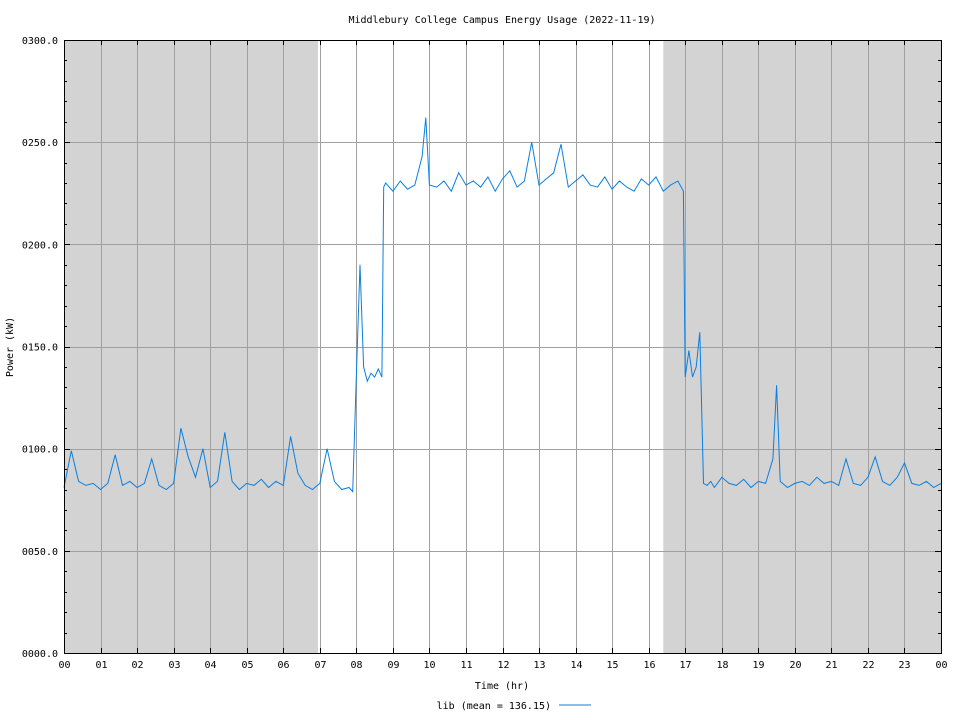 Image resolution: width=960 pixels, height=720 pixels. Describe the element at coordinates (503, 665) in the screenshot. I see `x-tick-label: 12` at that location.